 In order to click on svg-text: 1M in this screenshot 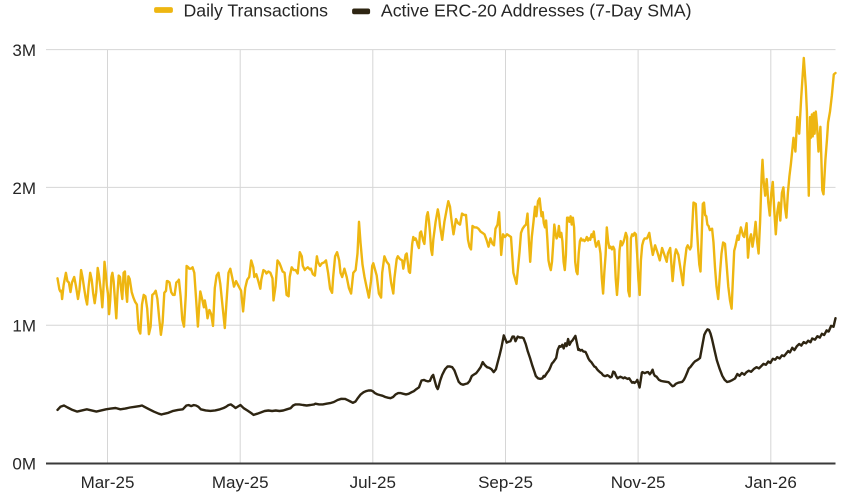, I will do `click(24, 326)`.